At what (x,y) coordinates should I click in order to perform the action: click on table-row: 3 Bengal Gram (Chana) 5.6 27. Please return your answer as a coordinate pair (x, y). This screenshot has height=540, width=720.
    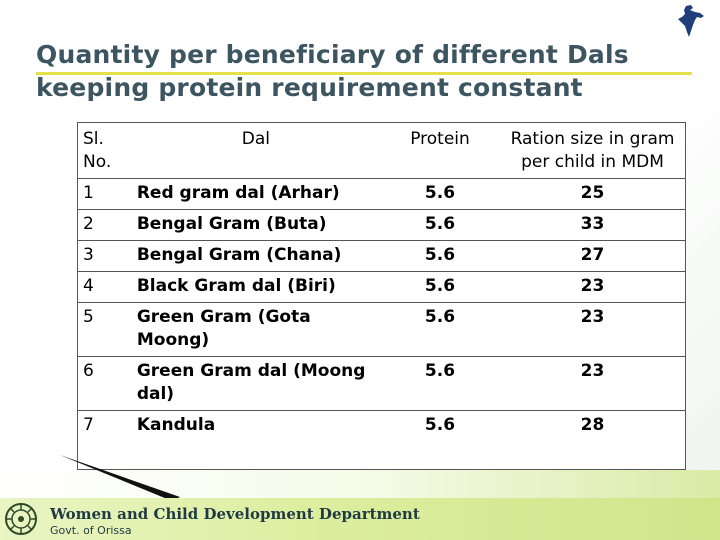
    Looking at the image, I should click on (381, 256).